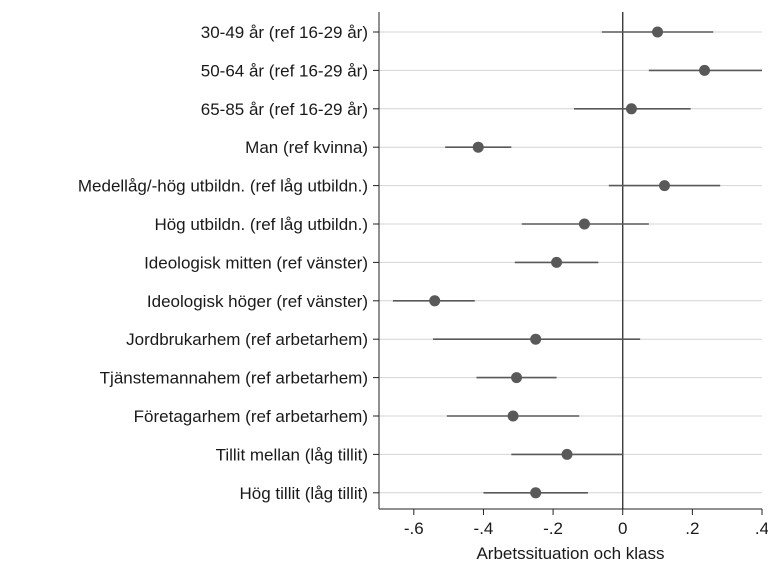 This screenshot has width=768, height=568. What do you see at coordinates (376, 262) in the screenshot?
I see `y-ticks` at bounding box center [376, 262].